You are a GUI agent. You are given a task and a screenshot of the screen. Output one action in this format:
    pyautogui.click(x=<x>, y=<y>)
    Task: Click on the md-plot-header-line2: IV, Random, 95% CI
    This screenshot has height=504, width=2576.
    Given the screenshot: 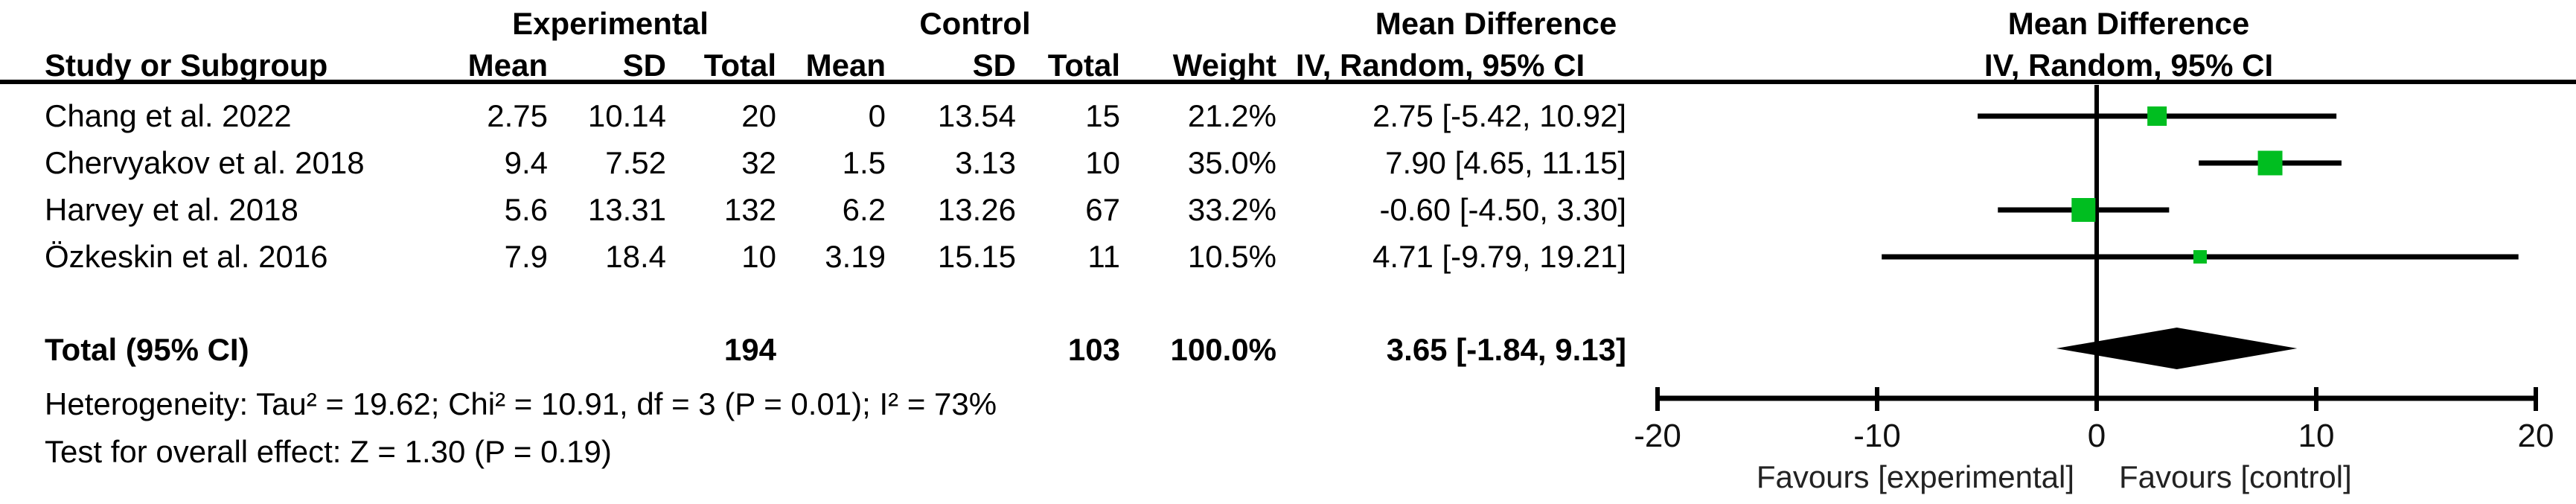 What is the action you would take?
    pyautogui.click(x=2129, y=65)
    